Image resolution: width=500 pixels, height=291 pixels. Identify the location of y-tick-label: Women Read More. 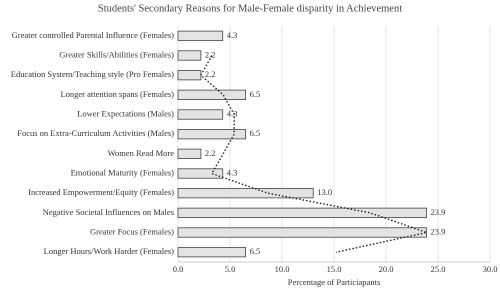
(141, 153).